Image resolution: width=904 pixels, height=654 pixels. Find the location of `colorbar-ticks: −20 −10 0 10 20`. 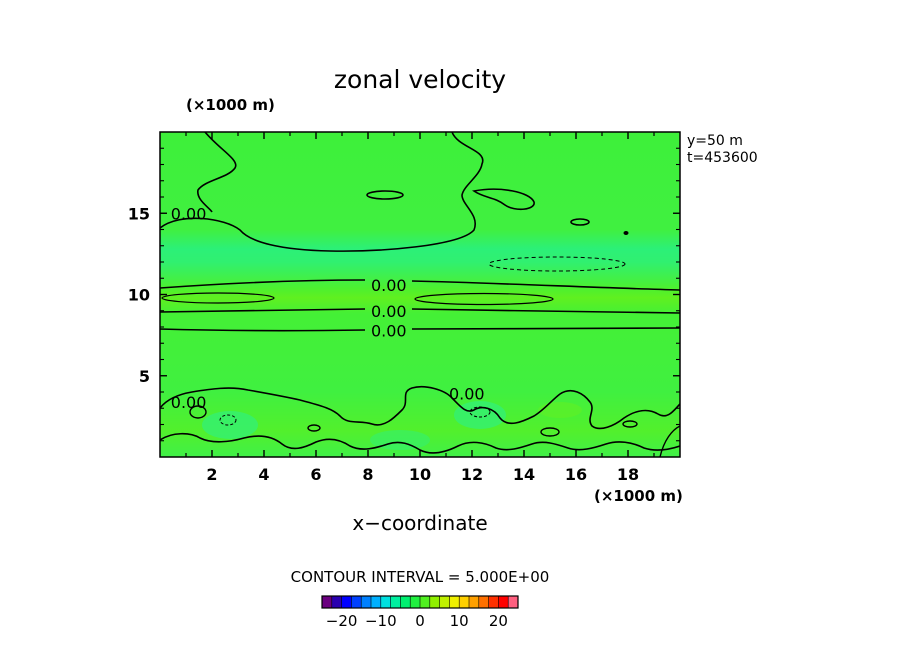

colorbar-ticks: −20 −10 0 10 20 is located at coordinates (417, 621).